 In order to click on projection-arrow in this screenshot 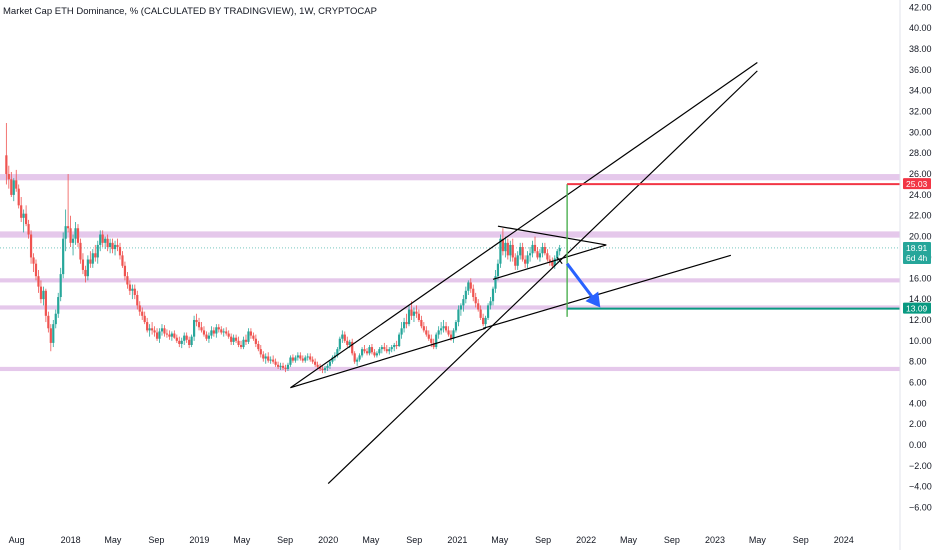, I will do `click(583, 285)`.